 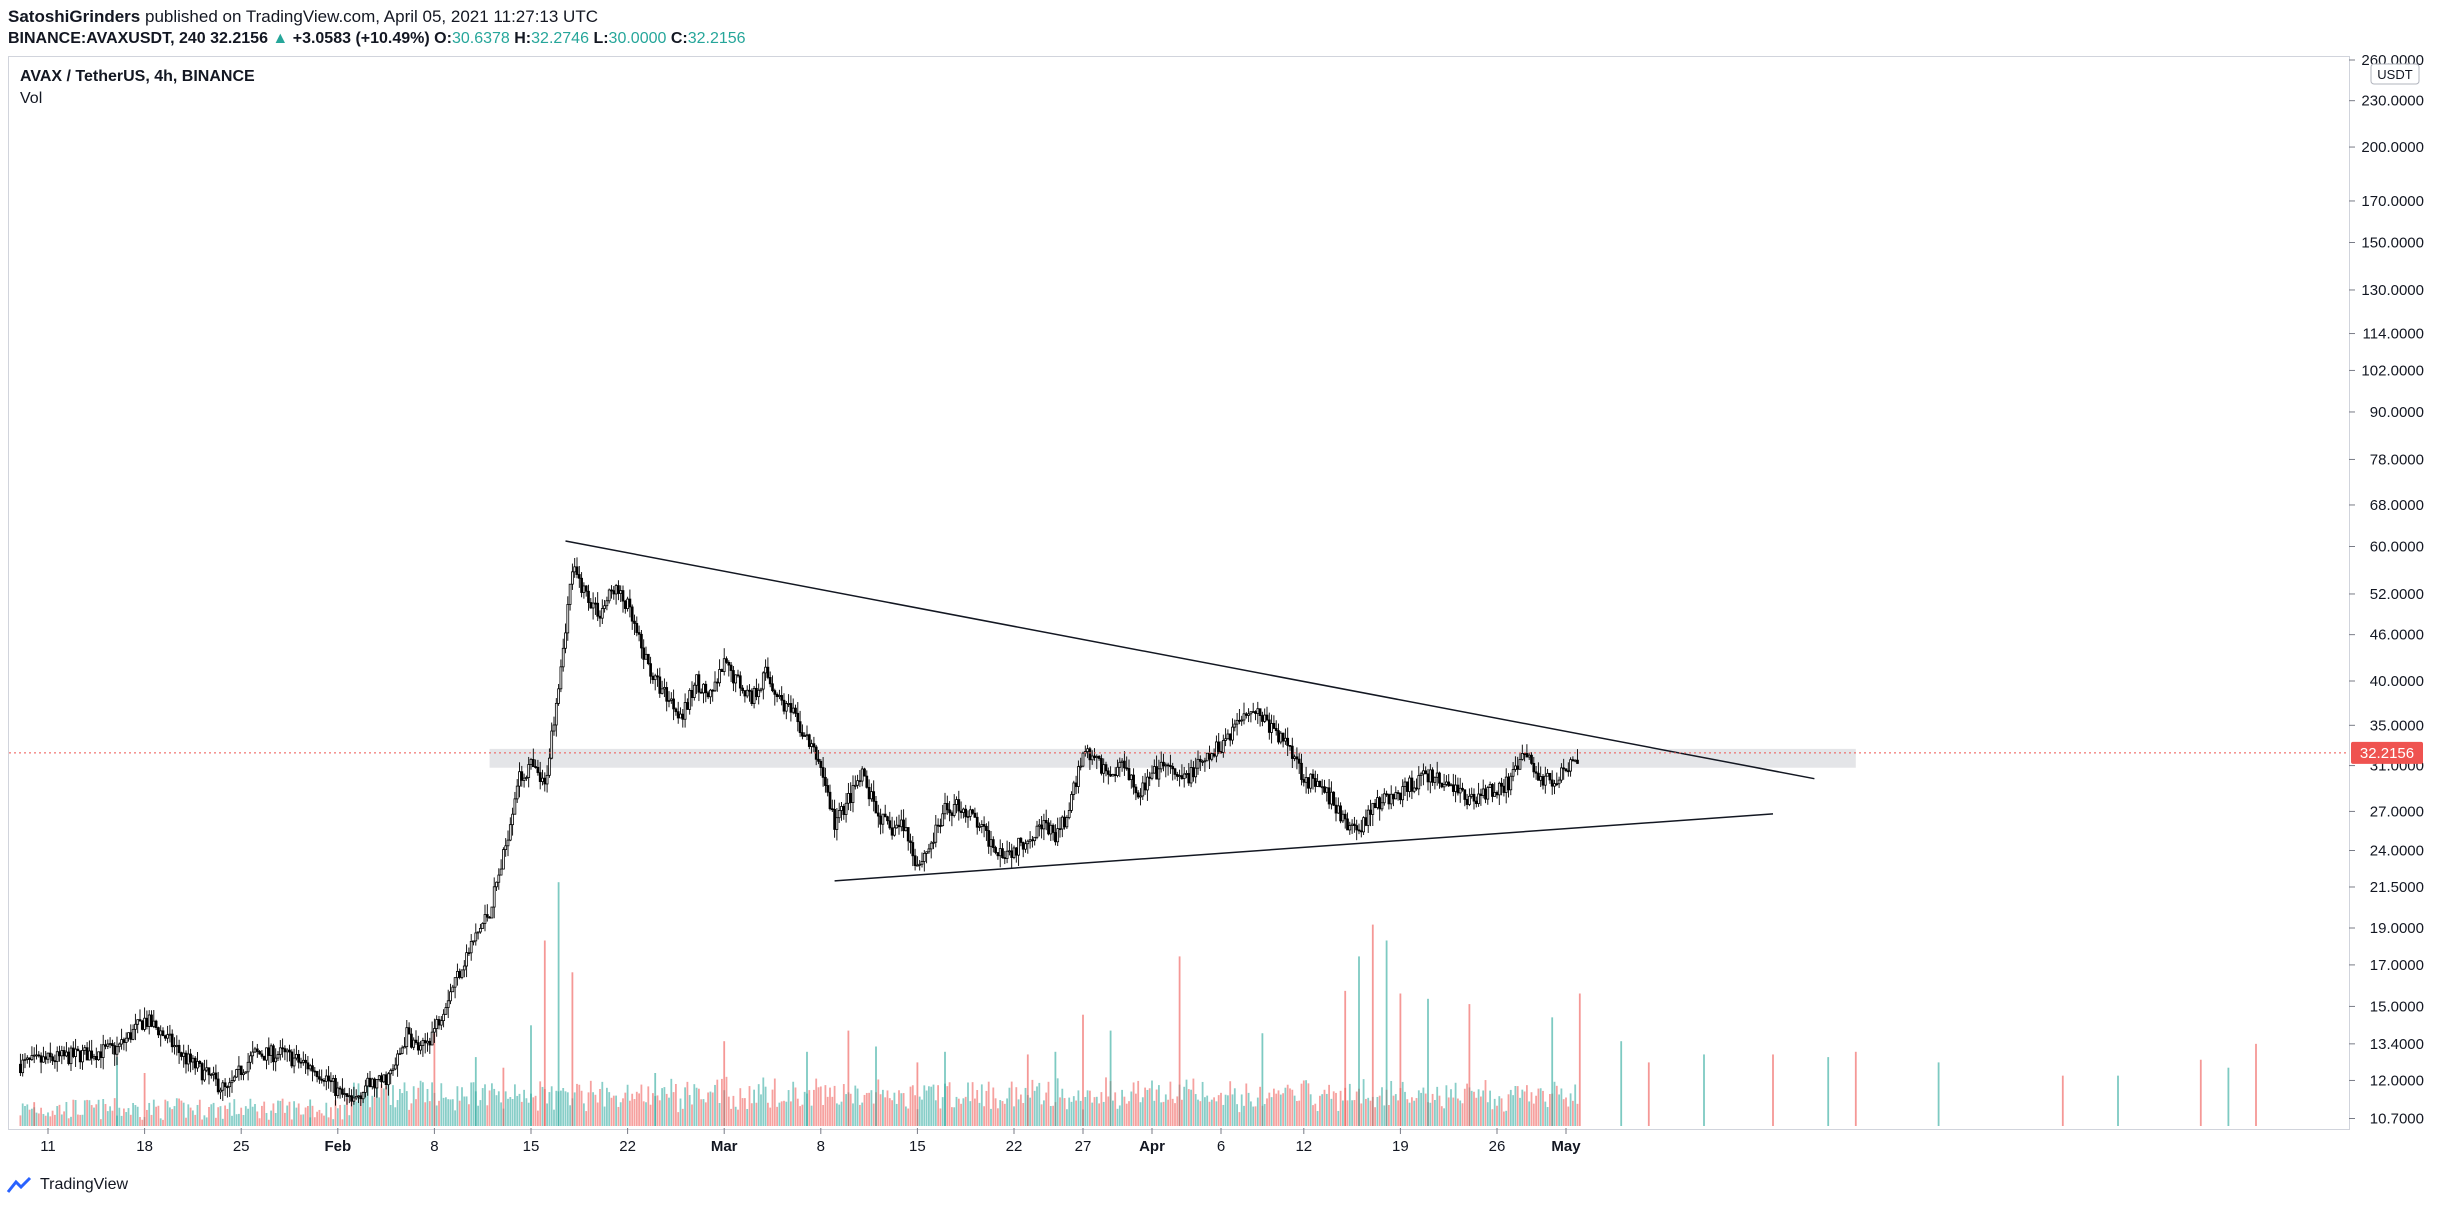 I want to click on volume-indicator-label: Vol, so click(x=31, y=98).